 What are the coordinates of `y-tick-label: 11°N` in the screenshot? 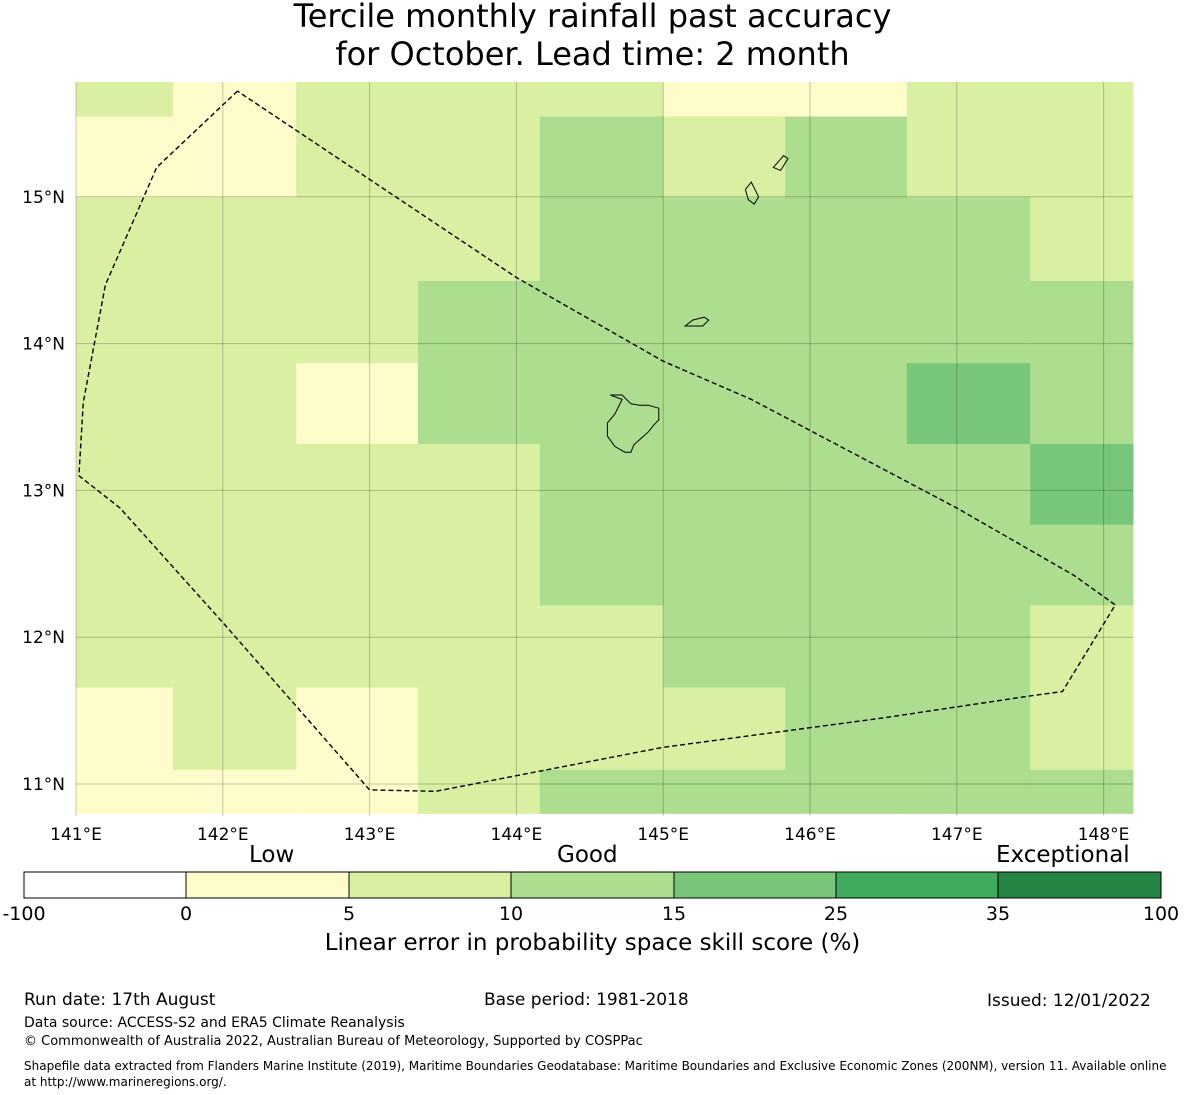 It's located at (43, 785).